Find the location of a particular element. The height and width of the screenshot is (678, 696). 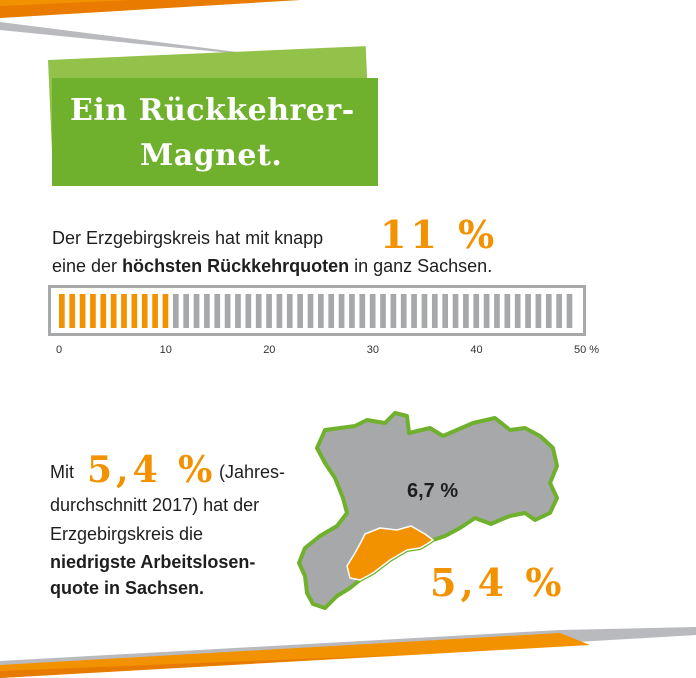

bottom-decoration is located at coordinates (348, 652).